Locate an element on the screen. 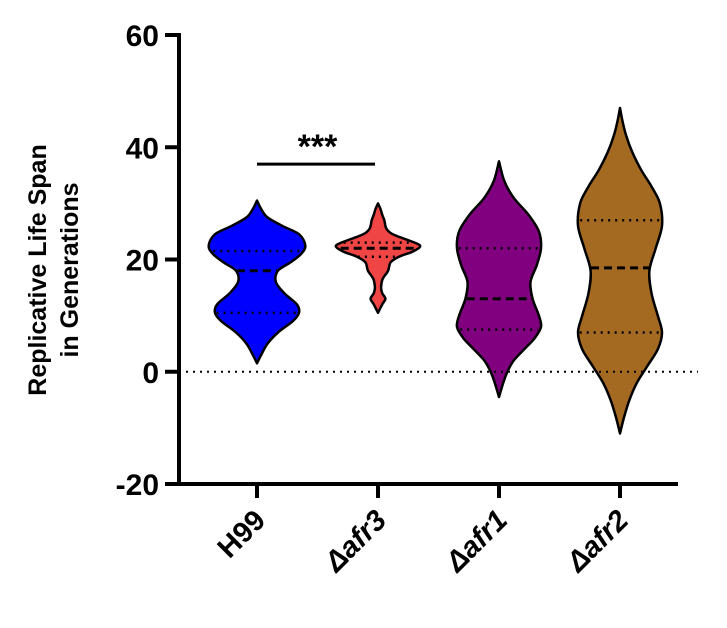 Image resolution: width=727 pixels, height=628 pixels. x-tick-label: Δafr1 is located at coordinates (476, 541).